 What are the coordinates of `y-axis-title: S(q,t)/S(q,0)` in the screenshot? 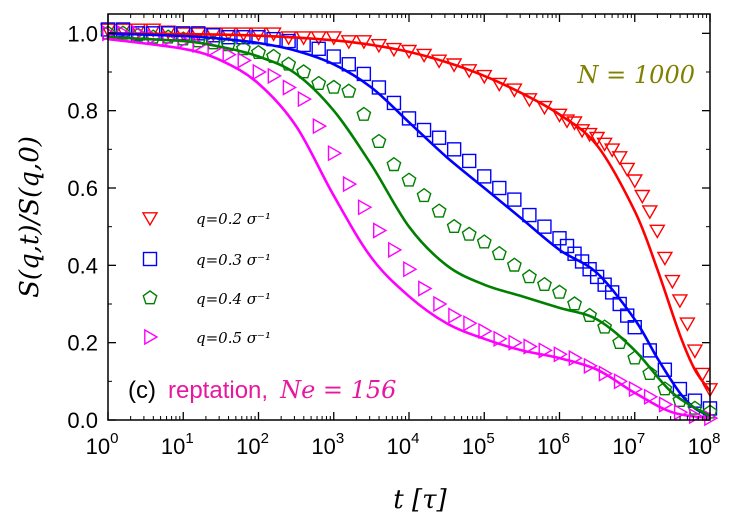 It's located at (30, 217).